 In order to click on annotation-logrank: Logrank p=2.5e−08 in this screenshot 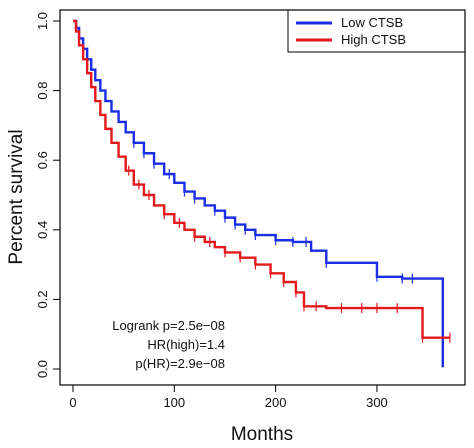, I will do `click(168, 325)`.